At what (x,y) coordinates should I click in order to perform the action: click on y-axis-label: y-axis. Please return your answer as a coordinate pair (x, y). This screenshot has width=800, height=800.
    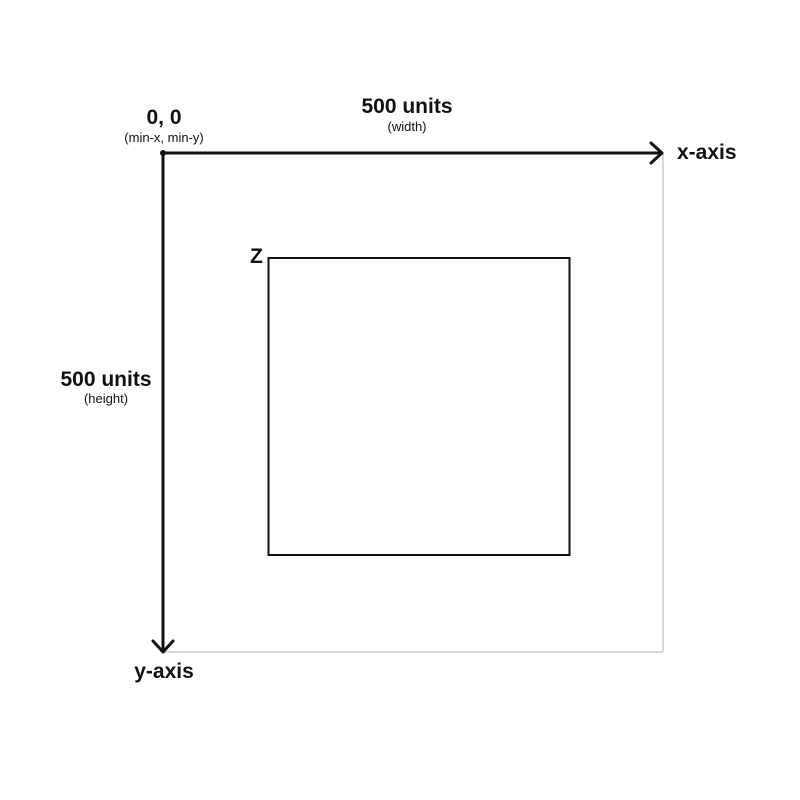
    Looking at the image, I should click on (164, 671).